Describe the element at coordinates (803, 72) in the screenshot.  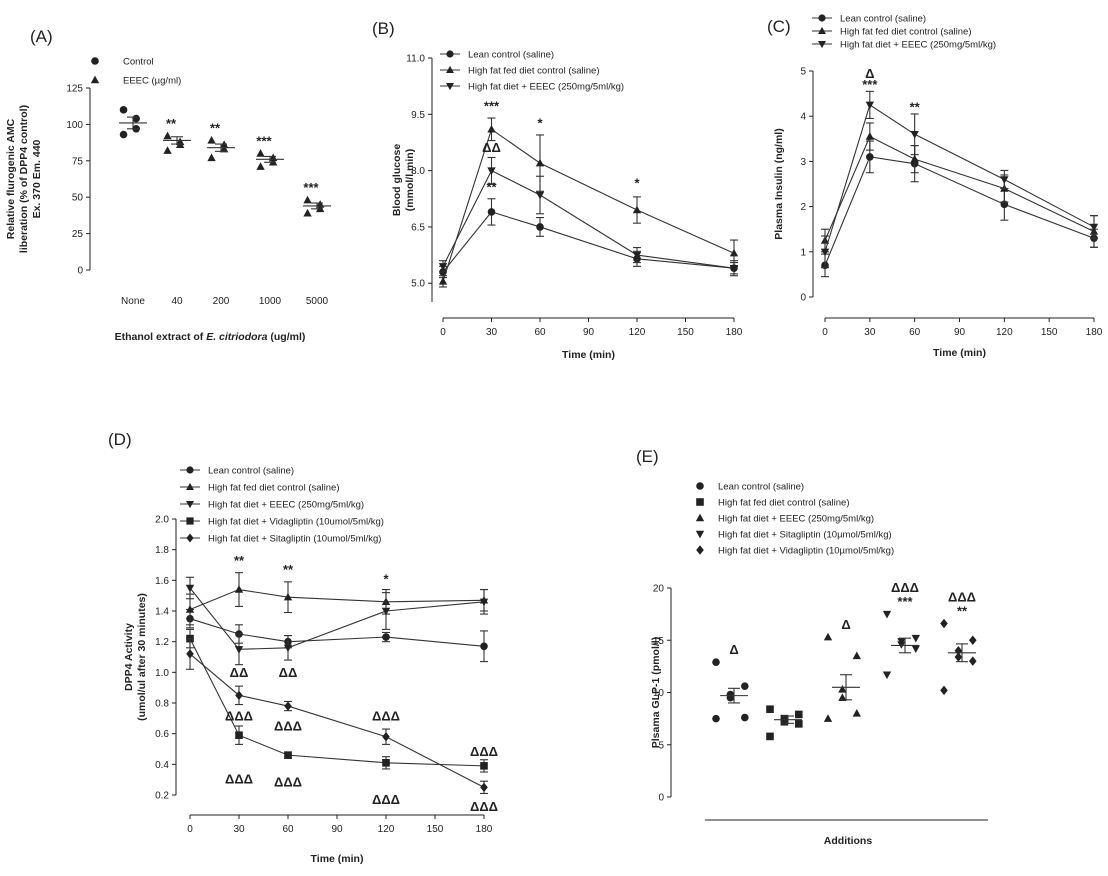
I see `y-tick-label: 5` at that location.